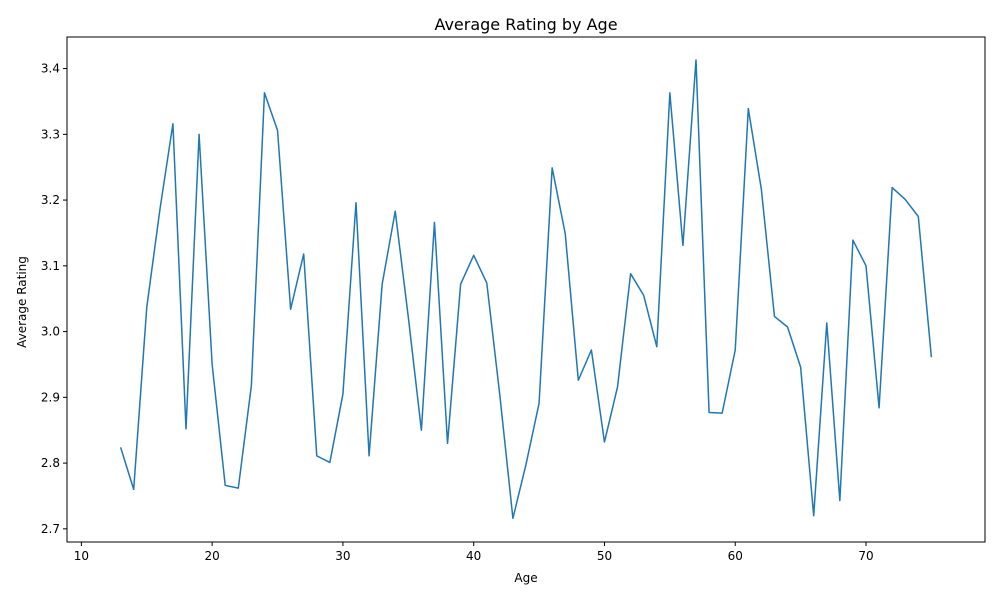 The width and height of the screenshot is (1000, 600). Describe the element at coordinates (865, 556) in the screenshot. I see `x-tick-label: 70` at that location.